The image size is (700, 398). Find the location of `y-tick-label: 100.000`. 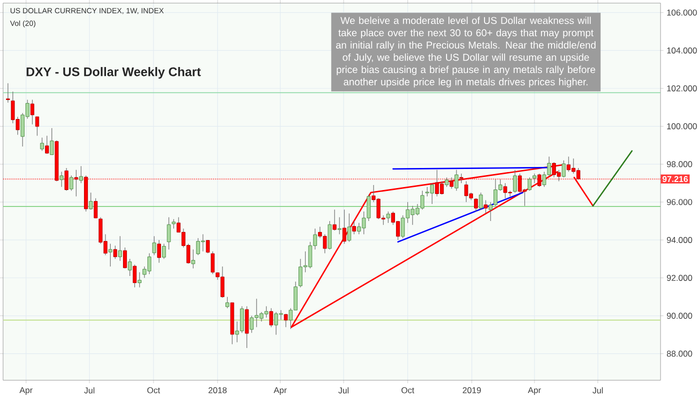

y-tick-label: 100.000 is located at coordinates (682, 126).